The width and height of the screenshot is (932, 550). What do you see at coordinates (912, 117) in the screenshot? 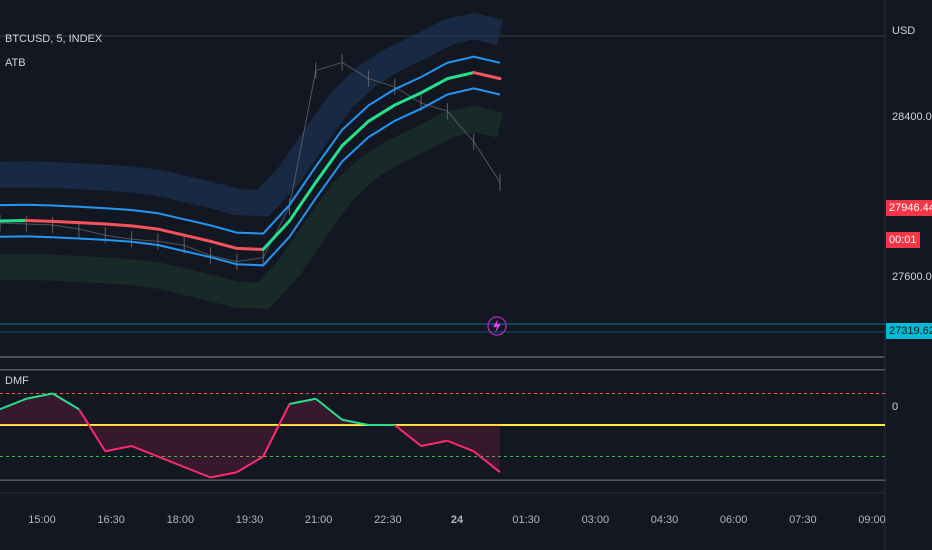
I see `price-tick: 28400.00` at bounding box center [912, 117].